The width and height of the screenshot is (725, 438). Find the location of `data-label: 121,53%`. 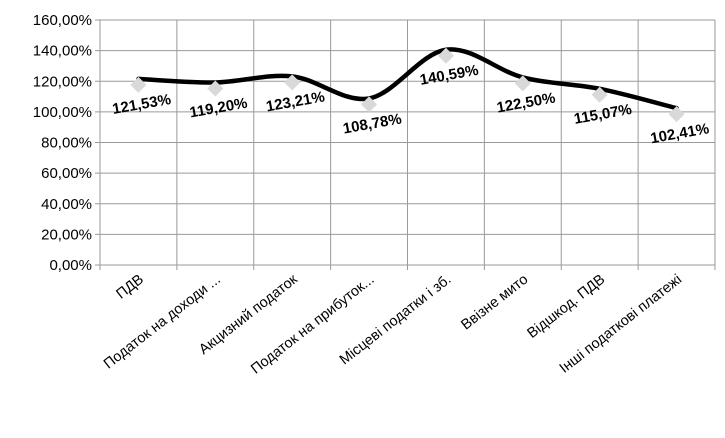

data-label: 121,53% is located at coordinates (141, 104).